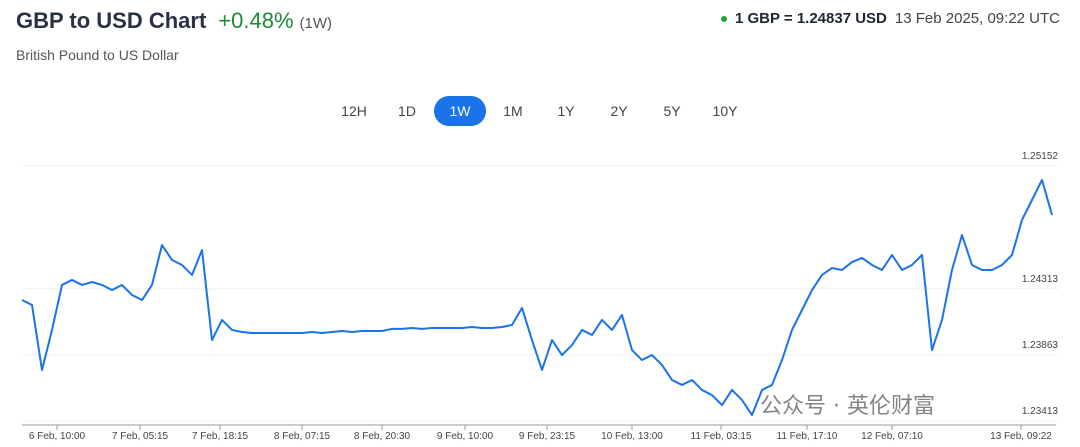 This screenshot has width=1080, height=447. Describe the element at coordinates (847, 406) in the screenshot. I see `watermark: 公众号 · 英伦财富` at that location.